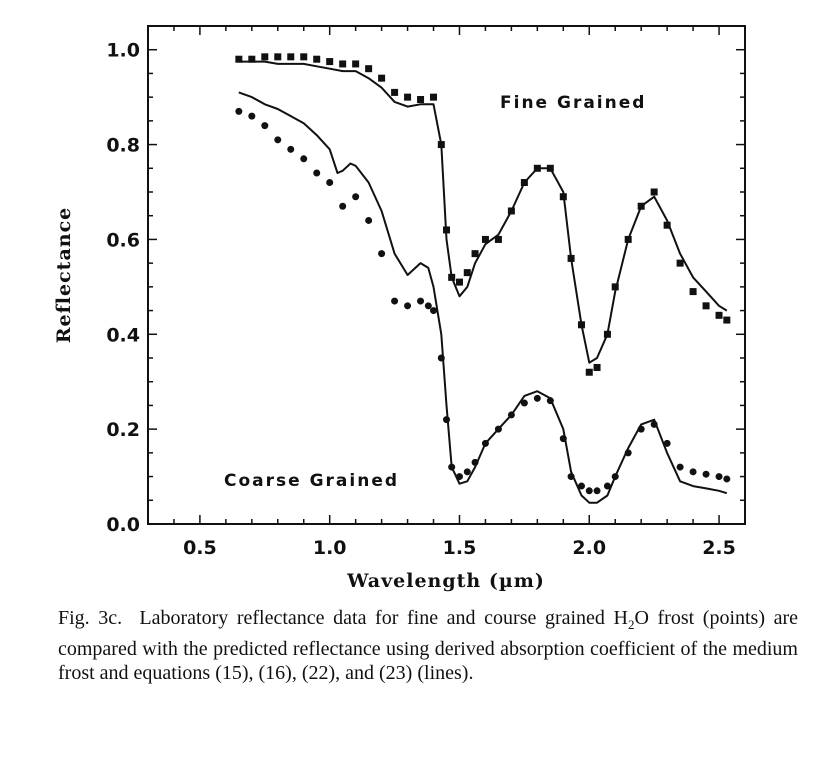  Describe the element at coordinates (64, 275) in the screenshot. I see `y-axis-title: Reflectance` at that location.